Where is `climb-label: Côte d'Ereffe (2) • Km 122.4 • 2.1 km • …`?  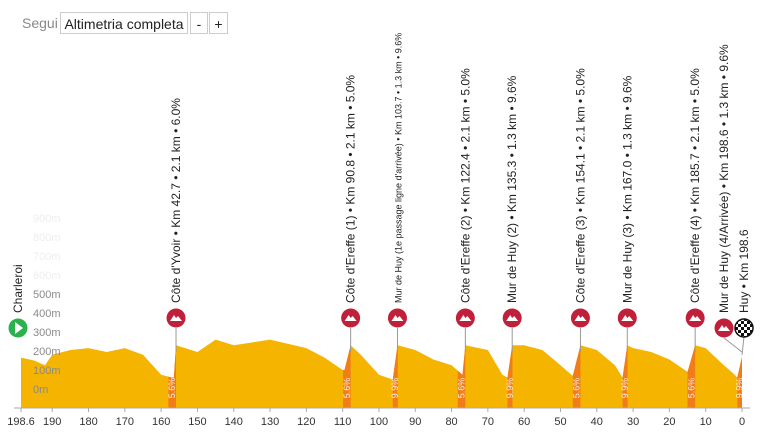 climb-label: Côte d'Ereffe (2) • Km 122.4 • 2.1 km • … is located at coordinates (465, 185).